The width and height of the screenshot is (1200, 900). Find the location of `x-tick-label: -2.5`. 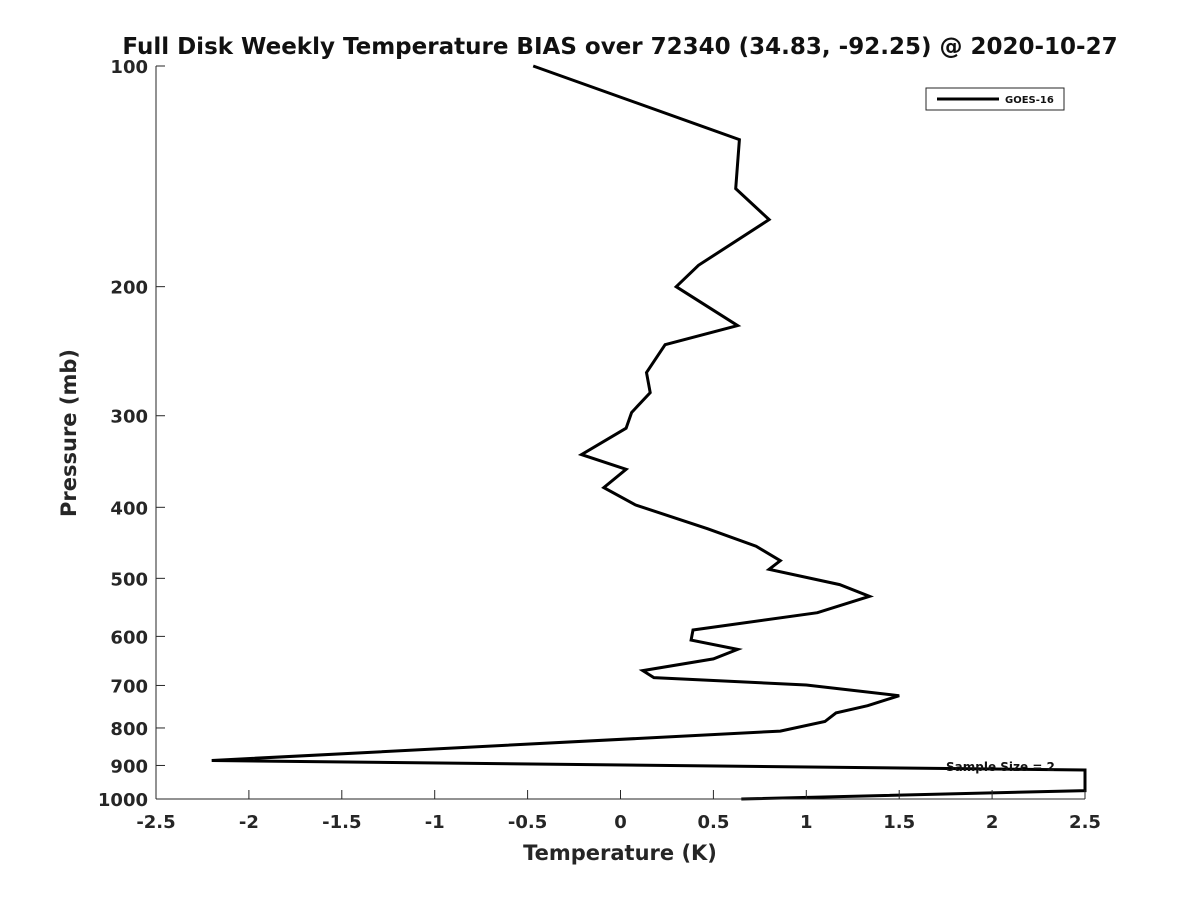

x-tick-label: -2.5 is located at coordinates (155, 822).